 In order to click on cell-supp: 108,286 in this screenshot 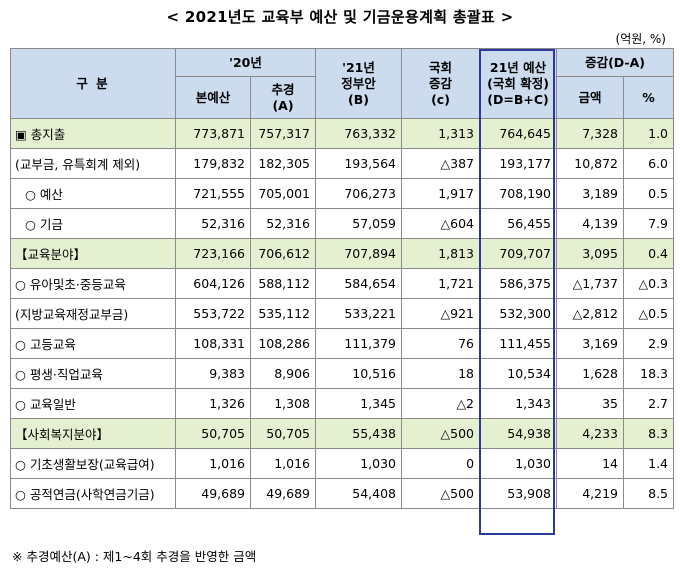, I will do `click(283, 343)`.